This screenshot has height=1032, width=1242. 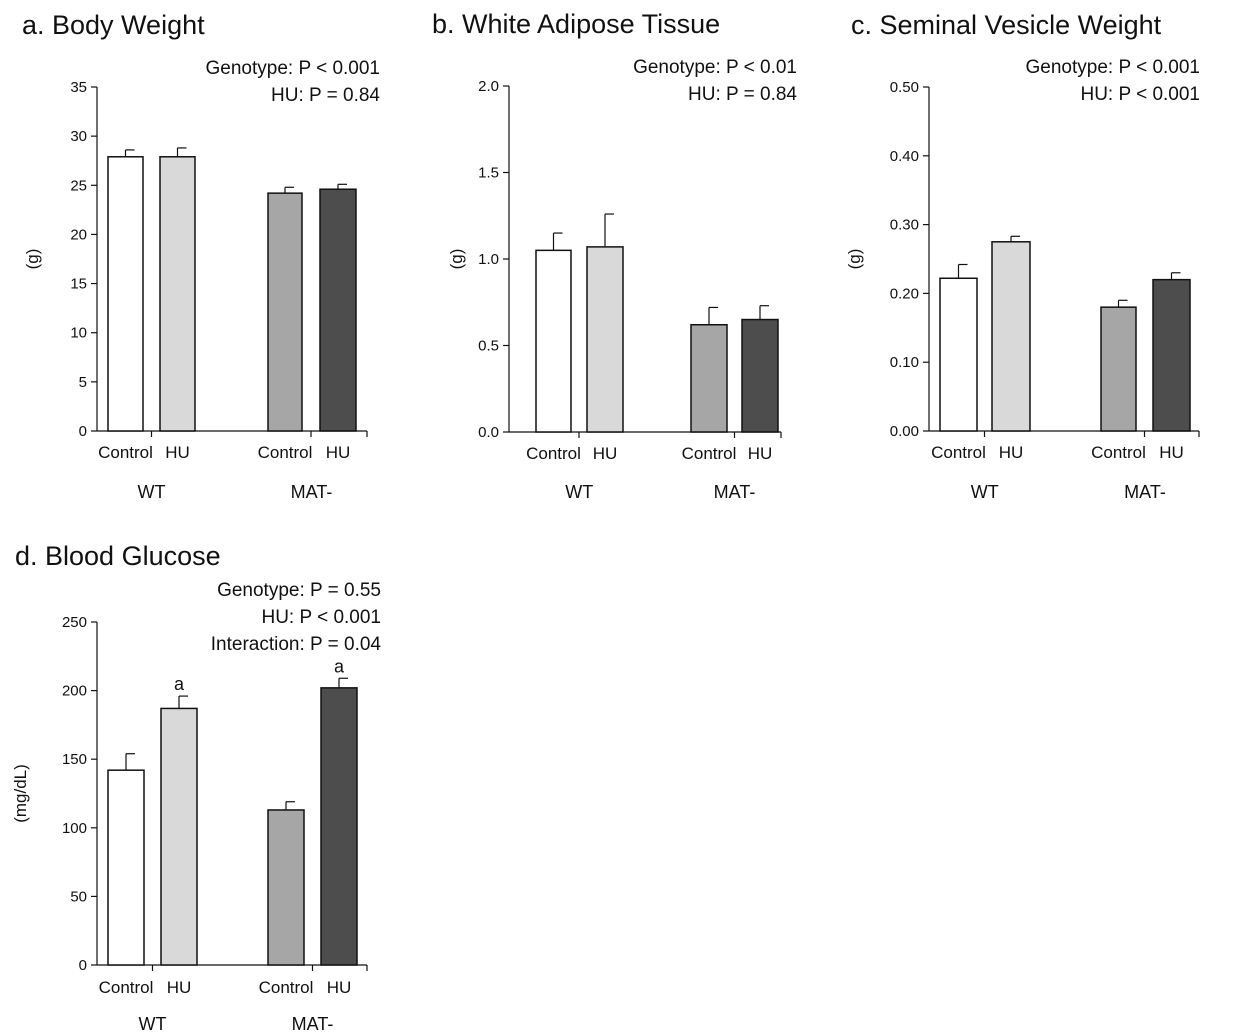 I want to click on chart-b-y-tick-label-2: 1.0, so click(x=488, y=259).